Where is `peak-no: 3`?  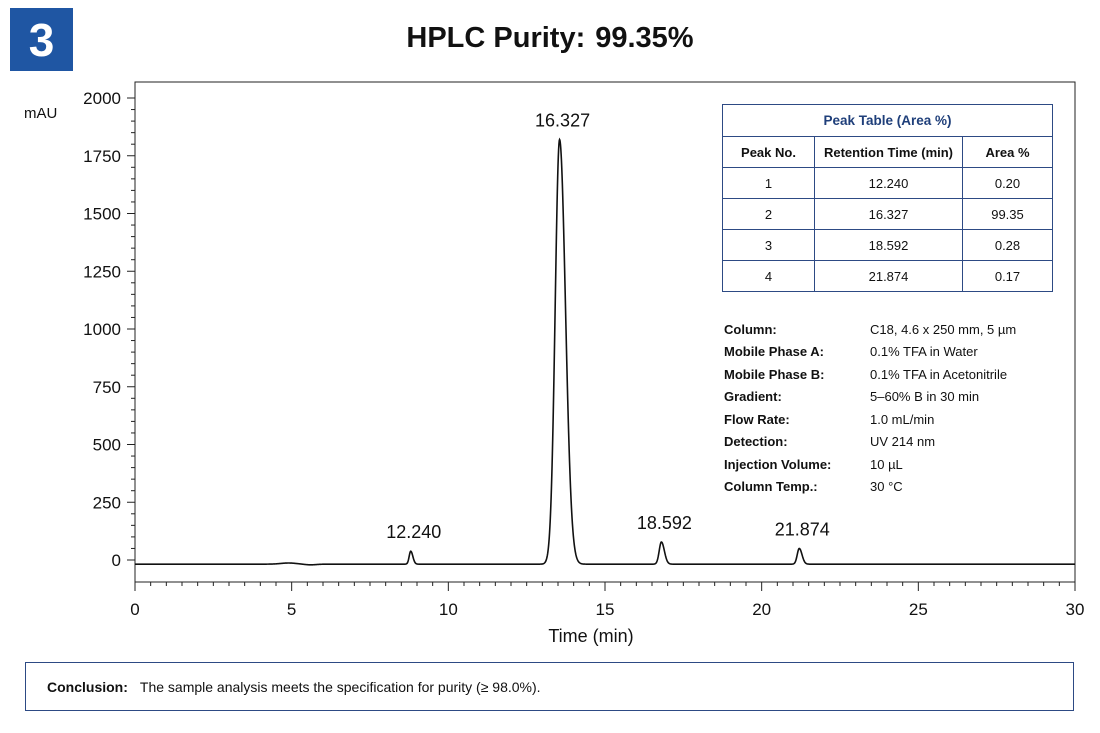 peak-no: 3 is located at coordinates (768, 245).